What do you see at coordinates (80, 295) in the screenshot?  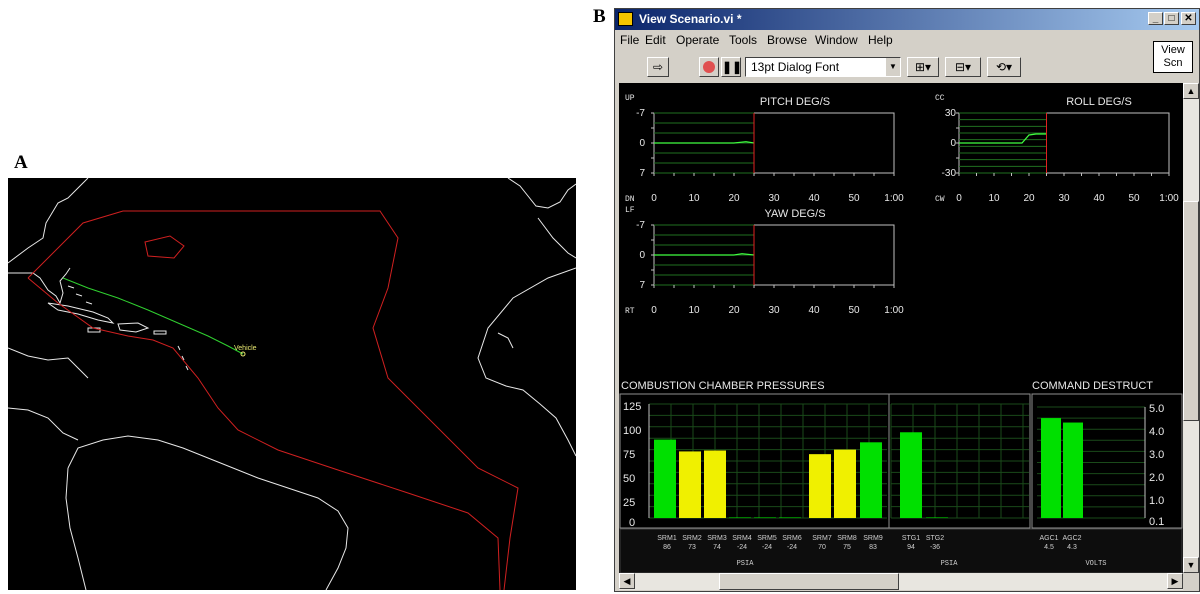 I see `bahamas-islands` at bounding box center [80, 295].